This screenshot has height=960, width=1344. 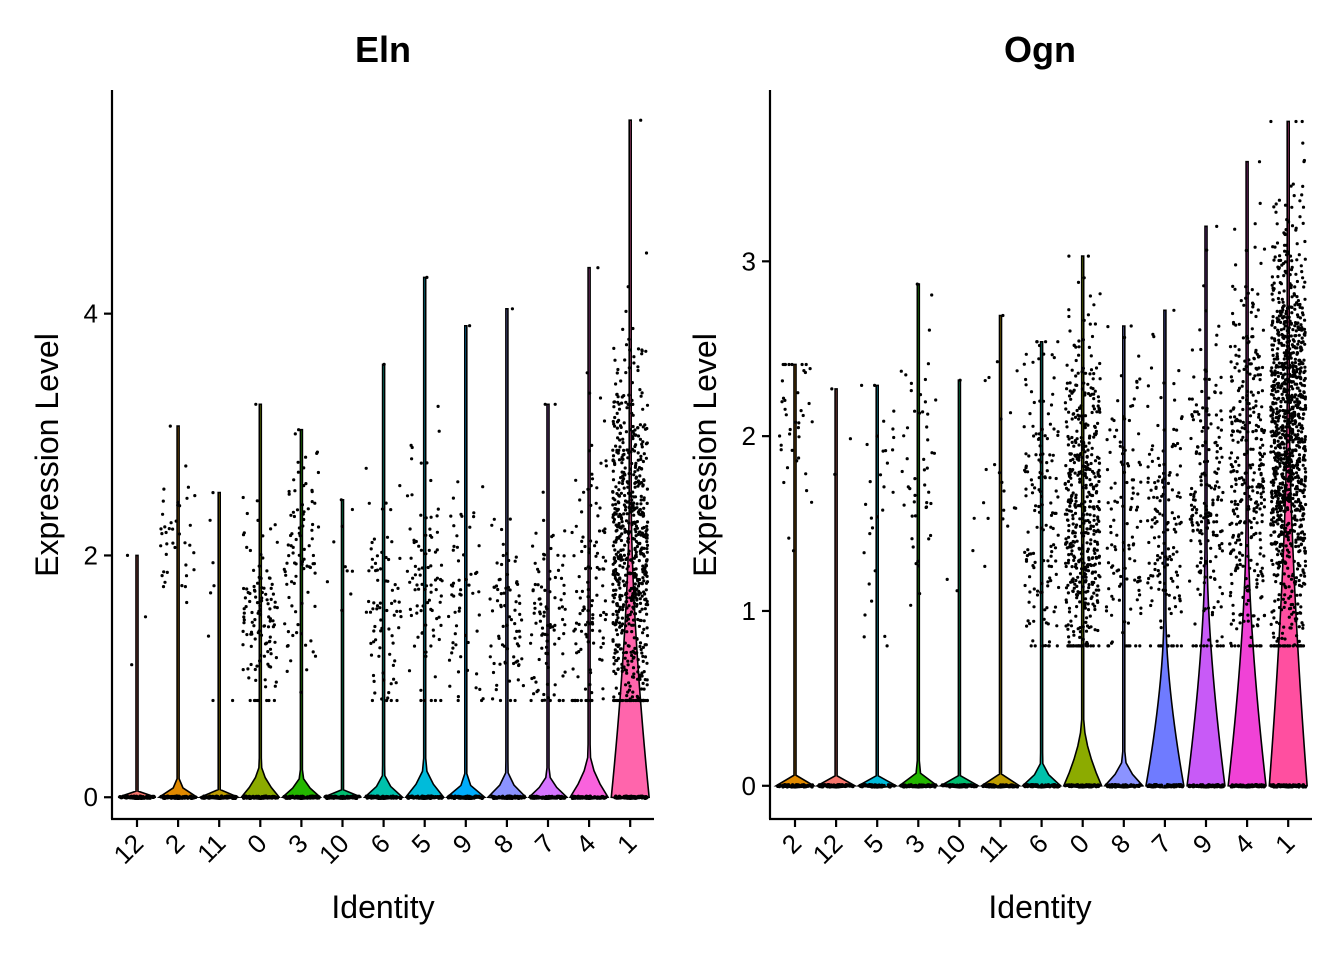 What do you see at coordinates (379, 843) in the screenshot?
I see `x-tick-label-6: 6` at bounding box center [379, 843].